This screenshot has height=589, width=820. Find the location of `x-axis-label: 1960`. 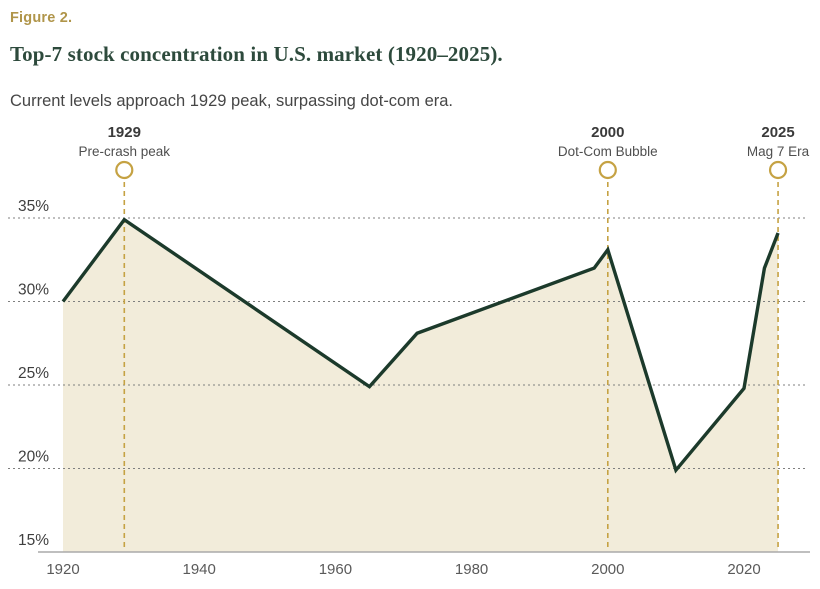

x-axis-label: 1960 is located at coordinates (335, 569).